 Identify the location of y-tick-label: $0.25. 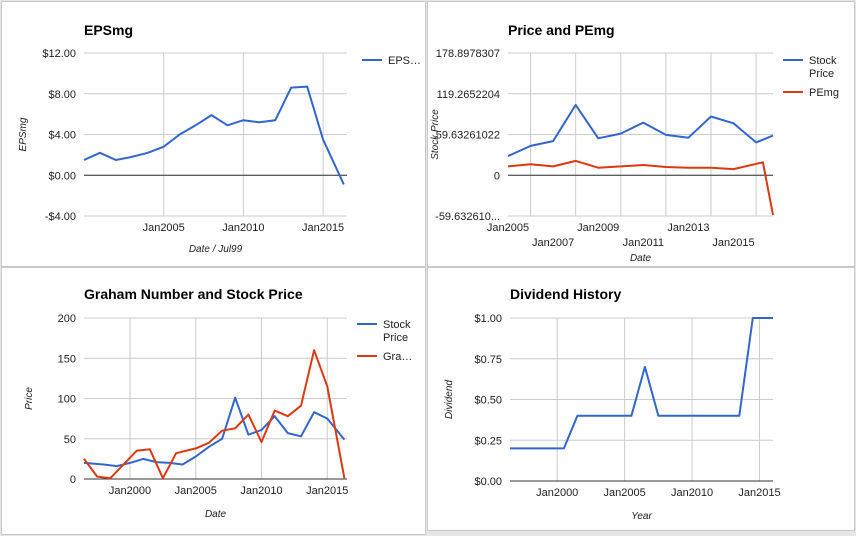
(488, 441).